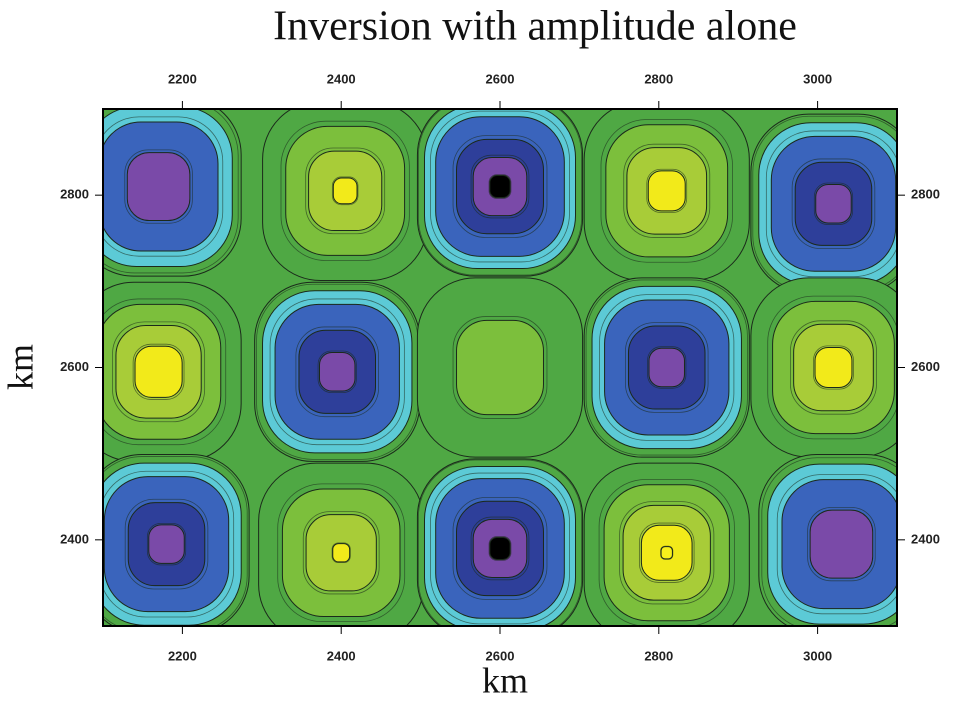 The width and height of the screenshot is (959, 703). Describe the element at coordinates (20, 367) in the screenshot. I see `y-axis-label: km` at that location.